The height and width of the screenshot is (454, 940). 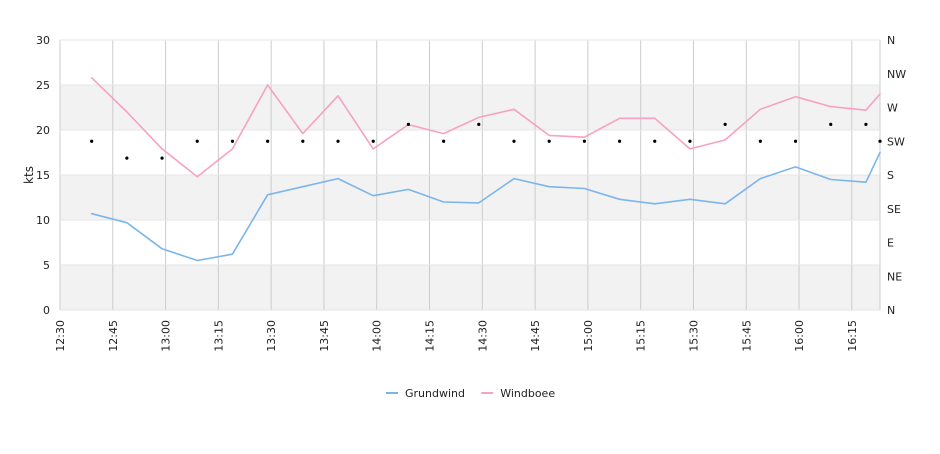 What do you see at coordinates (470, 393) in the screenshot?
I see `legend: Grundwind Windboee` at bounding box center [470, 393].